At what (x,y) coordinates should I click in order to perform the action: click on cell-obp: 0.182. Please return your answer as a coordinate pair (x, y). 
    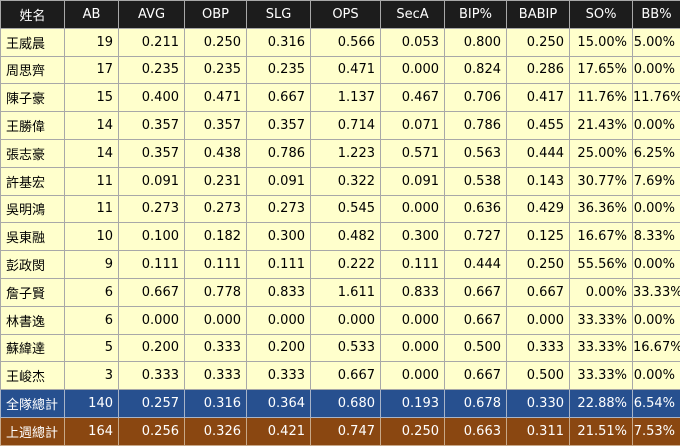
    Looking at the image, I should click on (216, 237).